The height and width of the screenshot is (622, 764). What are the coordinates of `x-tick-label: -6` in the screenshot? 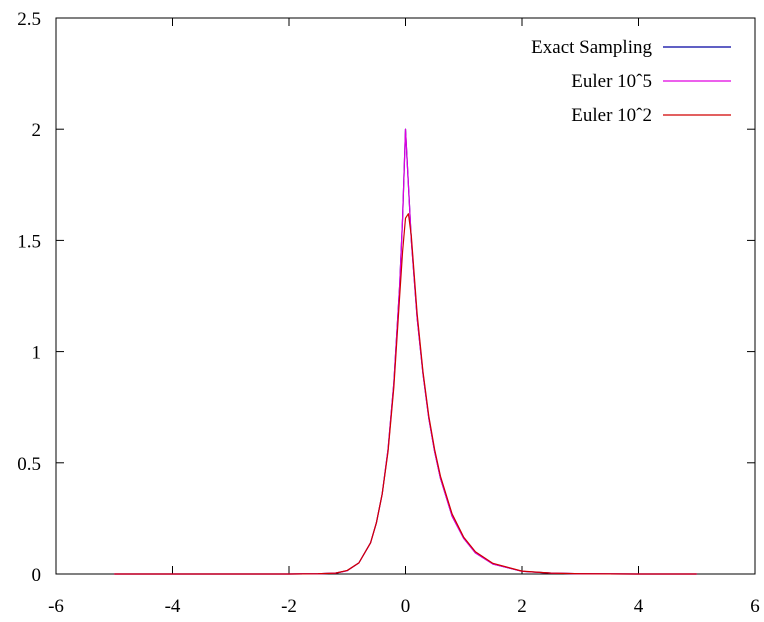 It's located at (56, 606).